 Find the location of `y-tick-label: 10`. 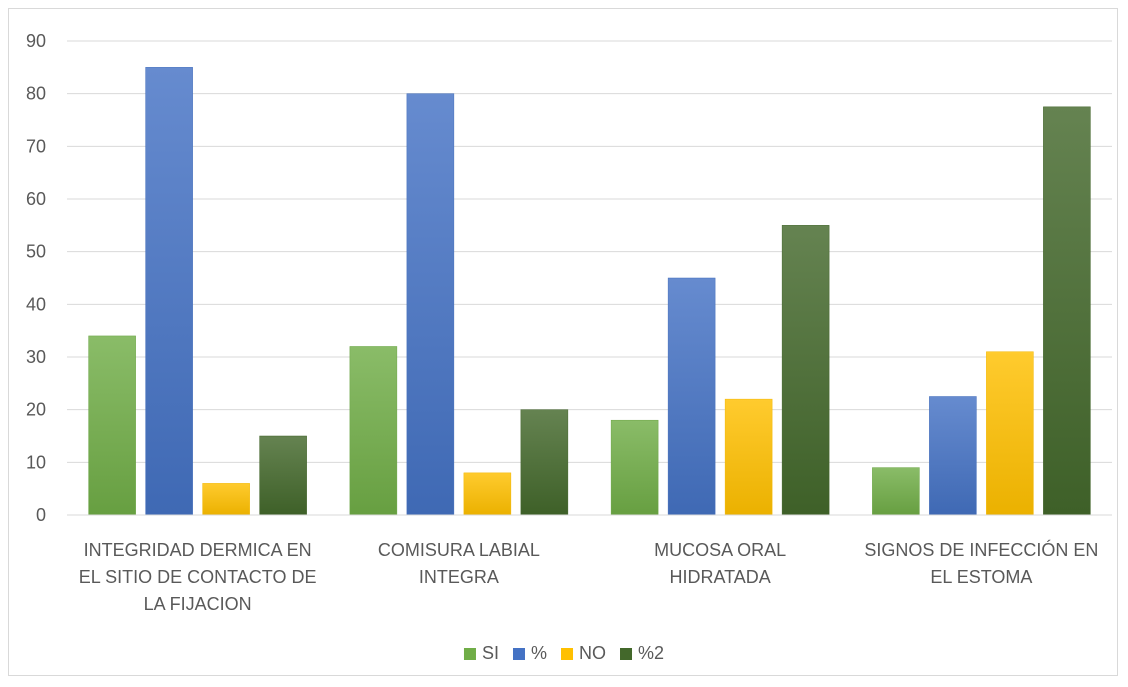

y-tick-label: 10 is located at coordinates (36, 462).